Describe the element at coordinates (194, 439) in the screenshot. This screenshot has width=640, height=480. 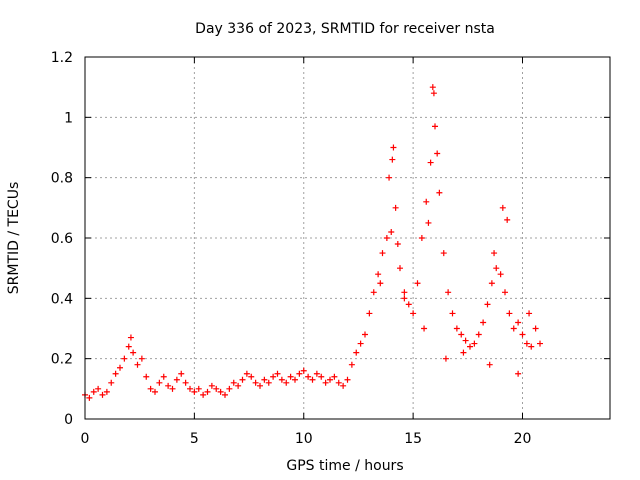
I see `x-tick-label: 5` at that location.